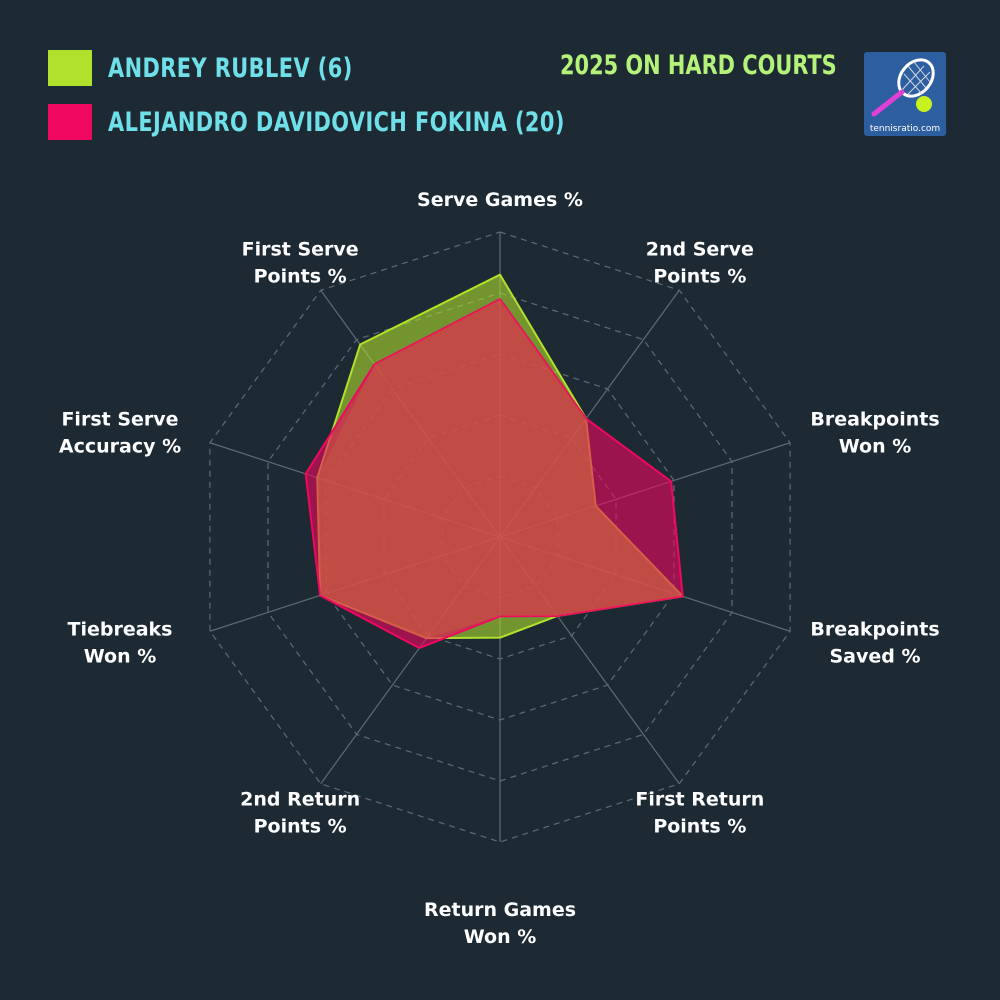 The image size is (1000, 1000). Describe the element at coordinates (905, 129) in the screenshot. I see `logo-caption: tennisratio.com` at that location.